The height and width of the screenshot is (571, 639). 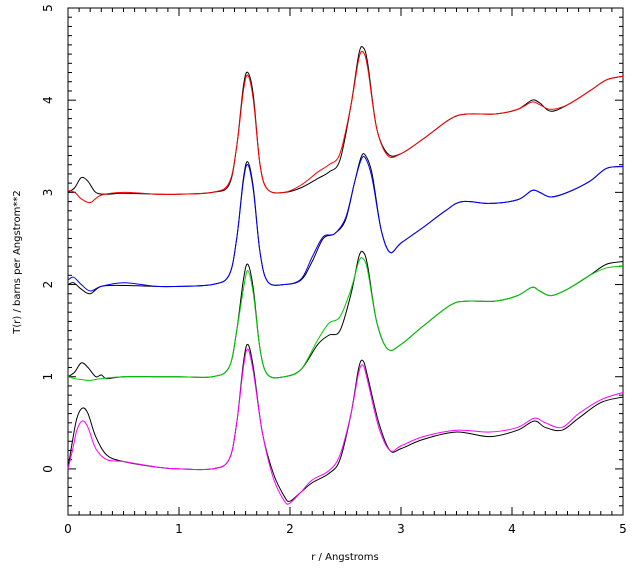 What do you see at coordinates (48, 100) in the screenshot?
I see `y-tick-label: 4` at bounding box center [48, 100].